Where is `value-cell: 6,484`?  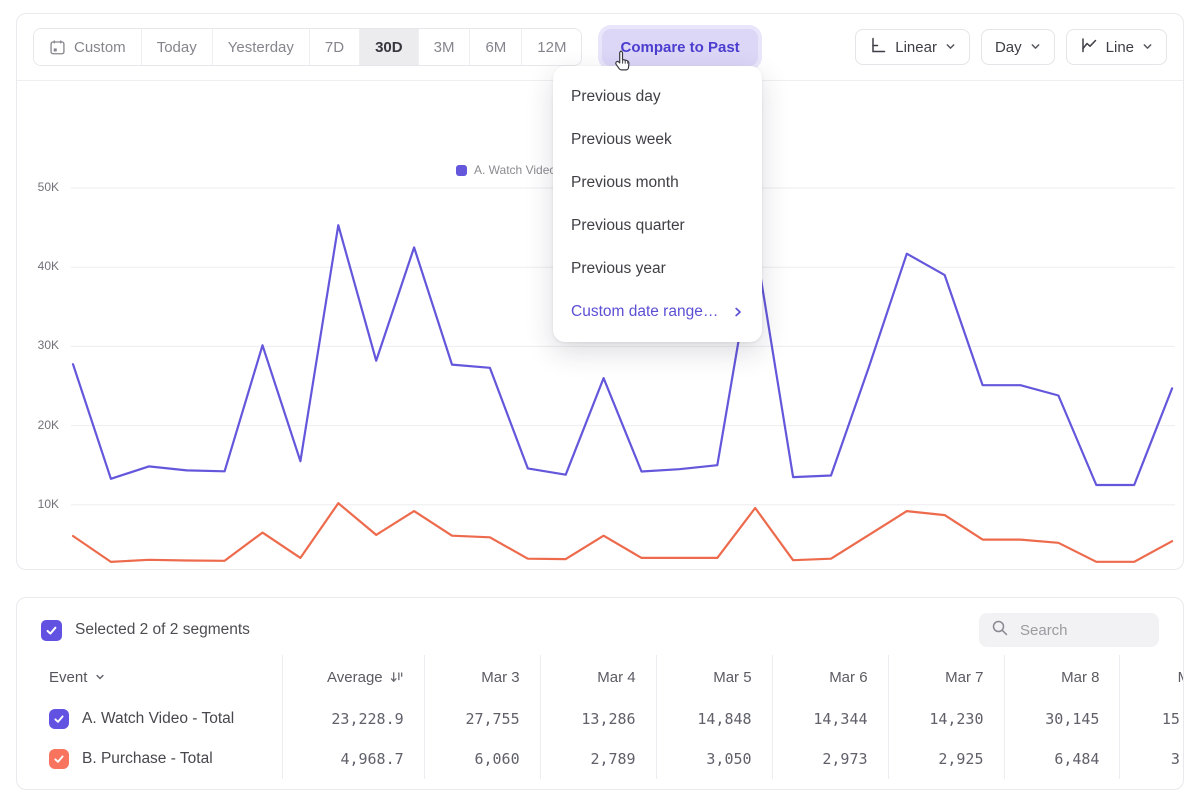 value-cell: 6,484 is located at coordinates (1062, 759).